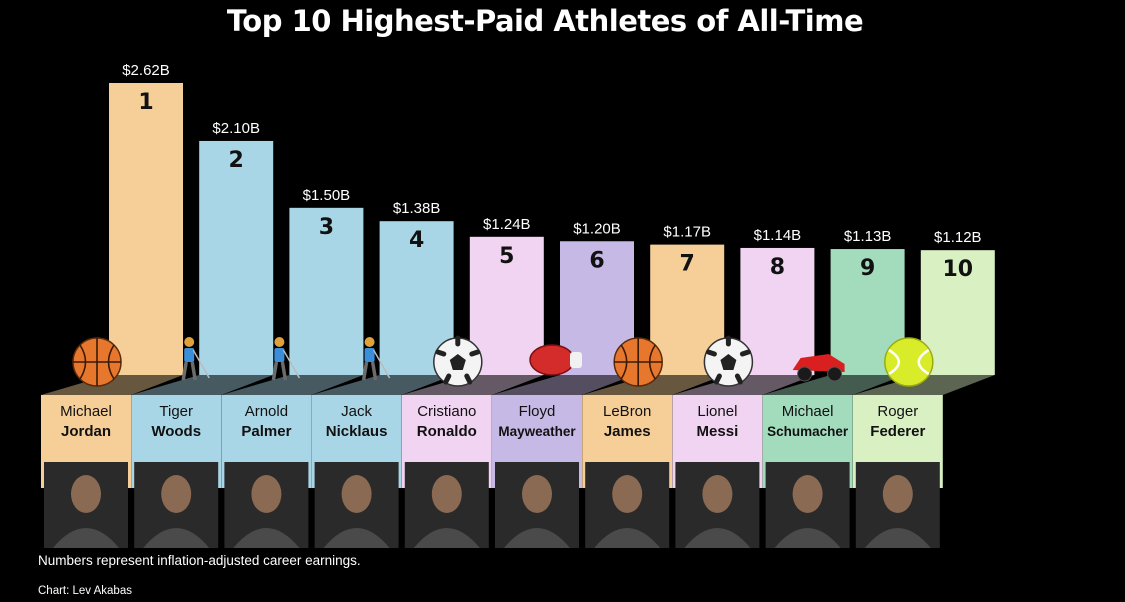  I want to click on athlete-column: $2.62B 1 Michael Jordan, so click(112, 305).